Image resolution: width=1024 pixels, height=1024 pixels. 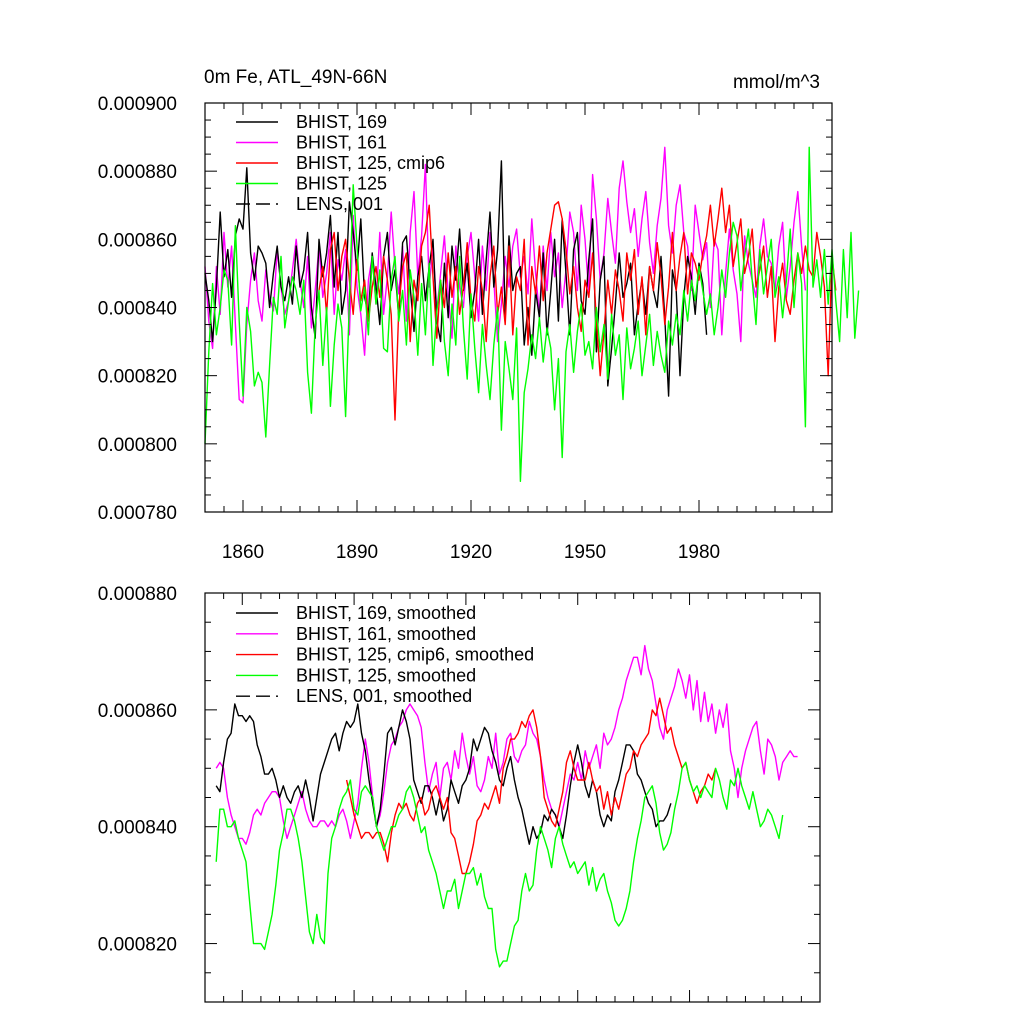 I want to click on smoothed-legend-label-1: BHIST, 161, smoothed, so click(x=386, y=634).